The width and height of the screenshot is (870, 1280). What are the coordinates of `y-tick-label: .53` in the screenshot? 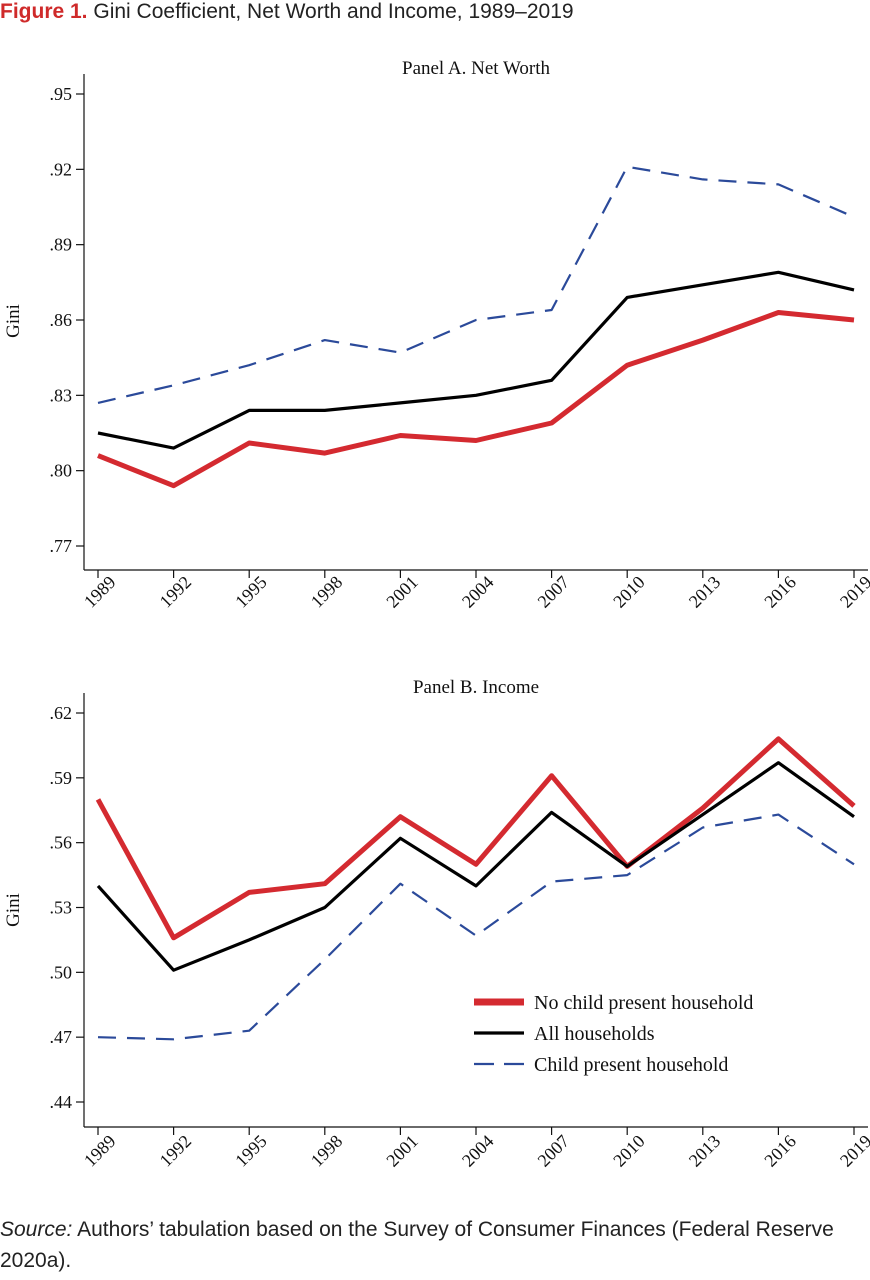 It's located at (61, 908).